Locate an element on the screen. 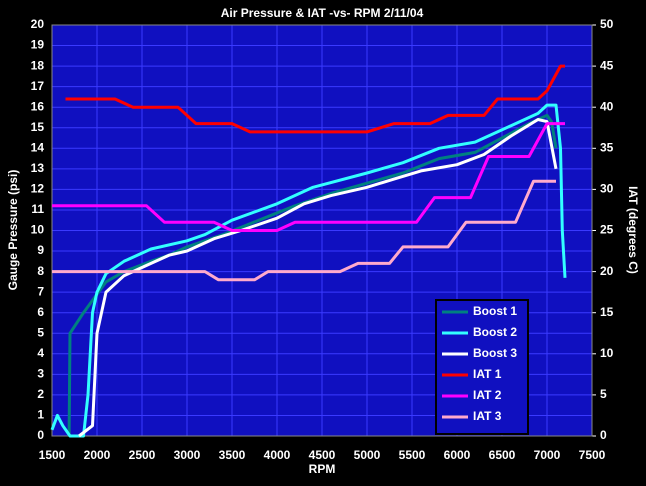 The width and height of the screenshot is (646, 486). y-tick-label: 7 is located at coordinates (40, 291).